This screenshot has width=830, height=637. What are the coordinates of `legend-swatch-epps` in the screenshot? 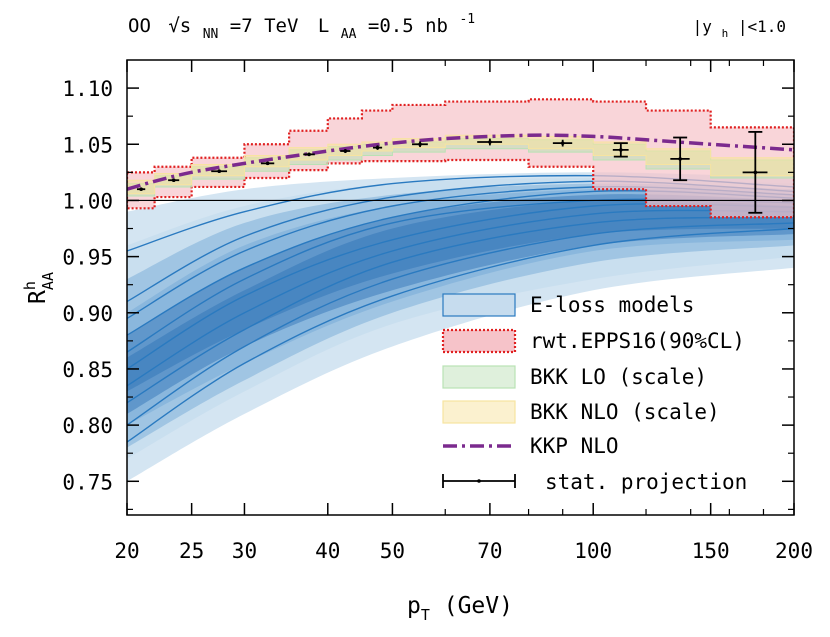 It's located at (479, 341).